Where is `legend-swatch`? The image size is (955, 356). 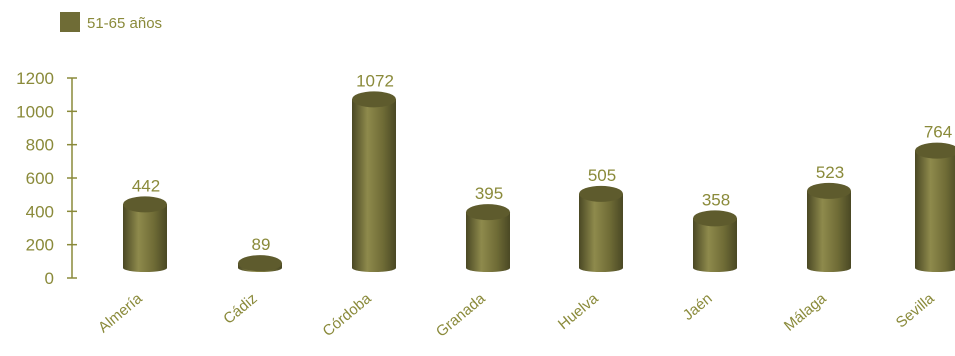 legend-swatch is located at coordinates (70, 22).